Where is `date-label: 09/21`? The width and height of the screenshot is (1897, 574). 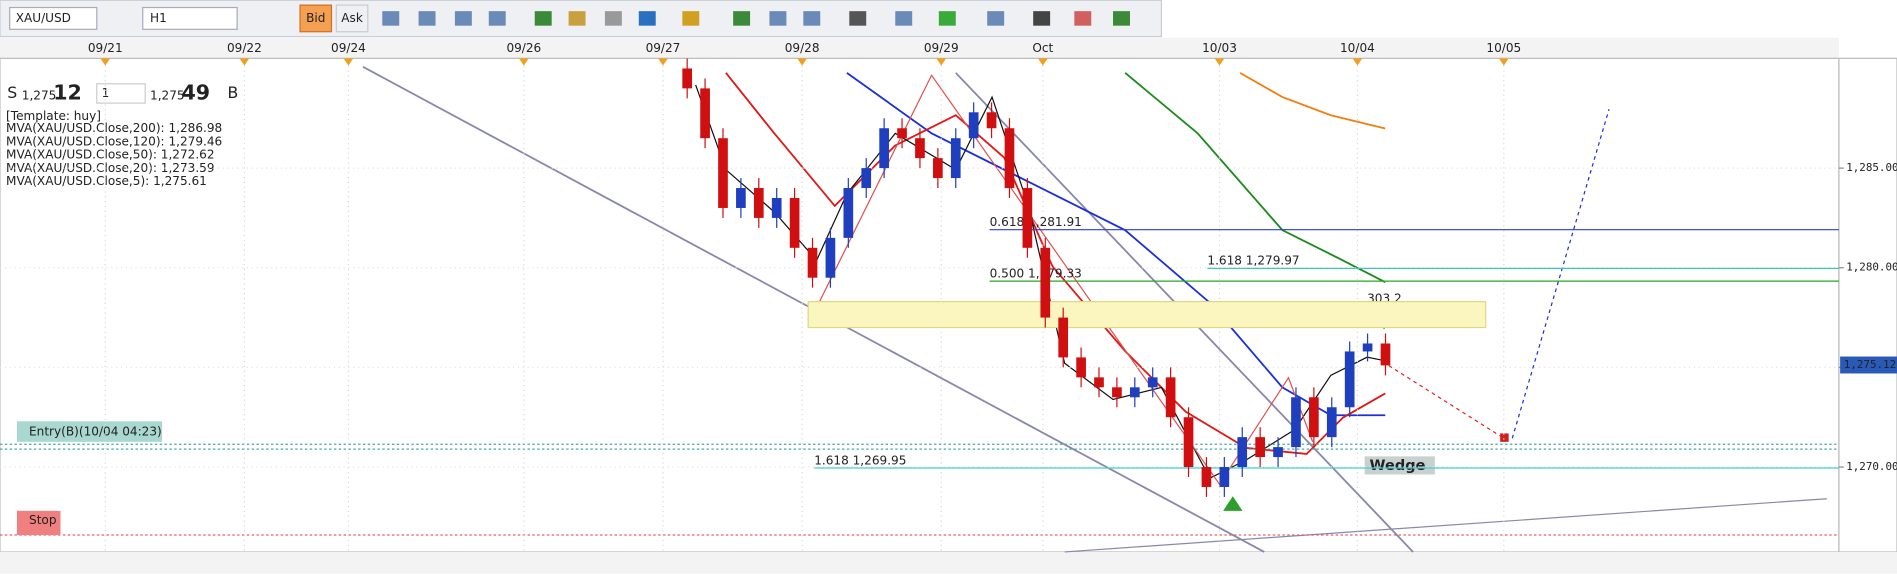
date-label: 09/21 is located at coordinates (105, 48).